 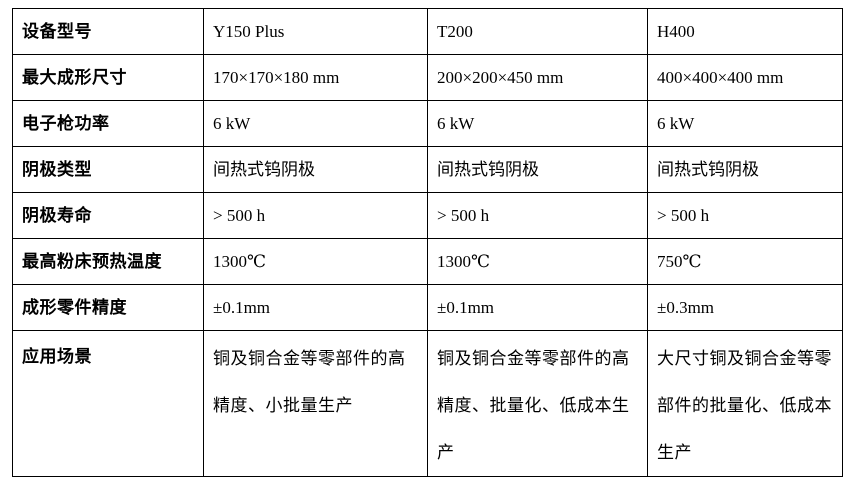 What do you see at coordinates (745, 169) in the screenshot?
I see `cell-cathode-type-h400: 间热式钨阴极` at bounding box center [745, 169].